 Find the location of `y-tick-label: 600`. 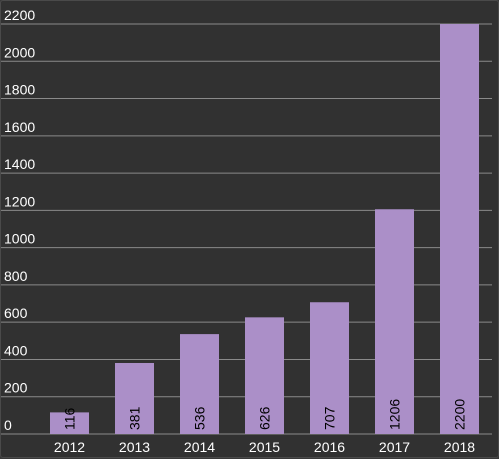

y-tick-label: 600 is located at coordinates (16, 313).